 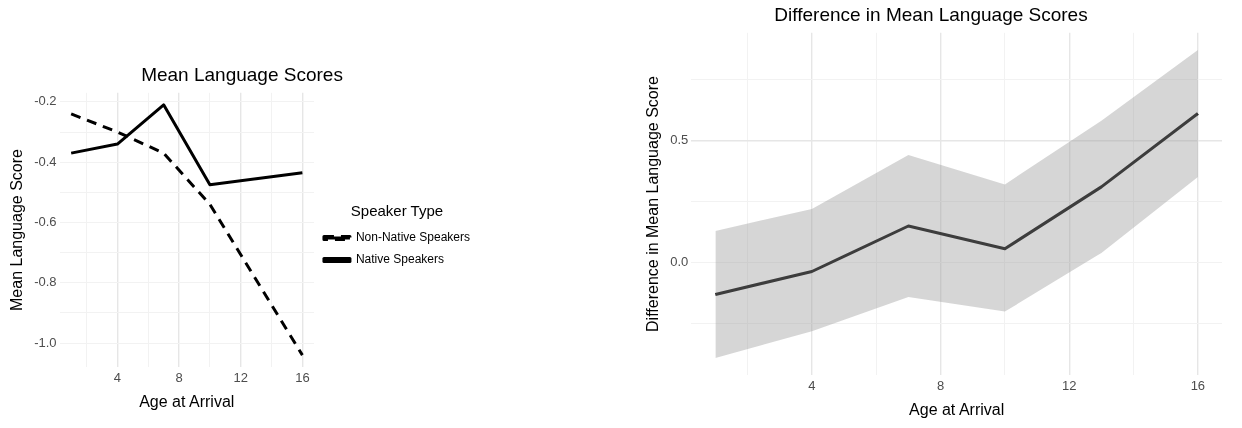 I want to click on y-axis-title: Difference in Mean Language Score, so click(x=653, y=203).